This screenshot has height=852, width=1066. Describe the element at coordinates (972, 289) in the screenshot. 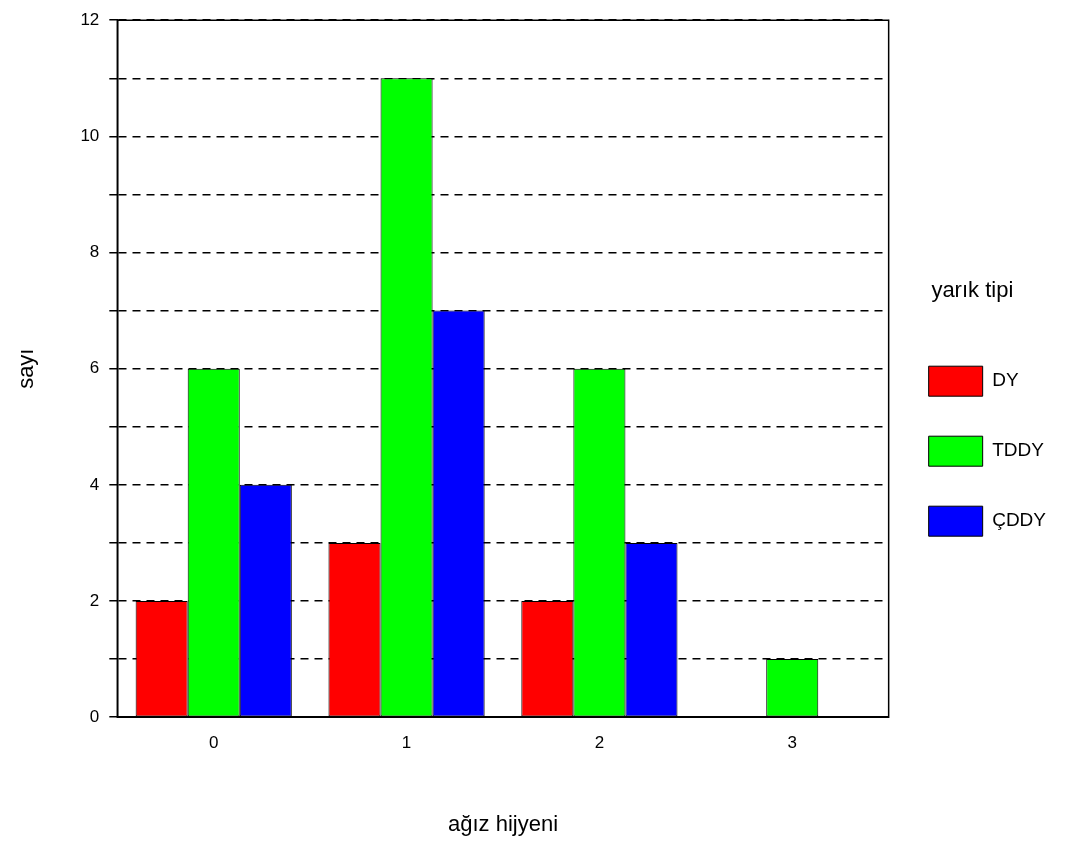

I see `legend-title: yarık tipi` at that location.